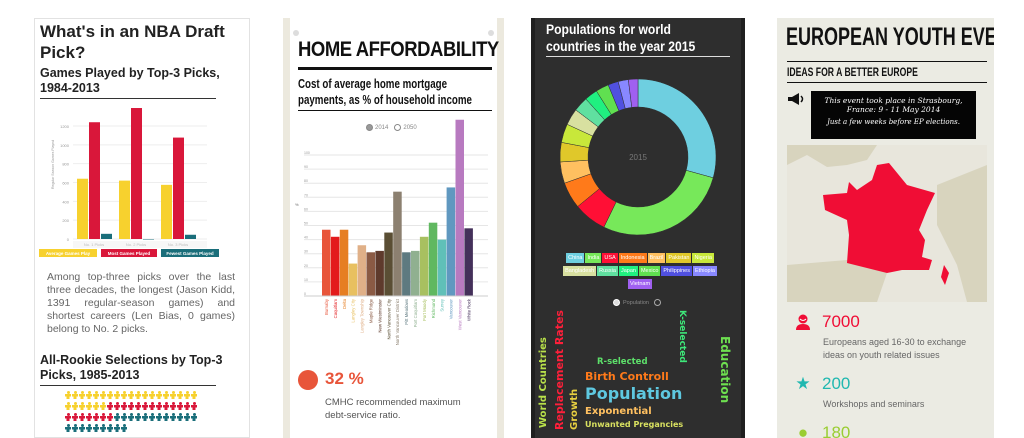  Describe the element at coordinates (148, 239) in the screenshot. I see `bar-fewest-games-played` at that location.